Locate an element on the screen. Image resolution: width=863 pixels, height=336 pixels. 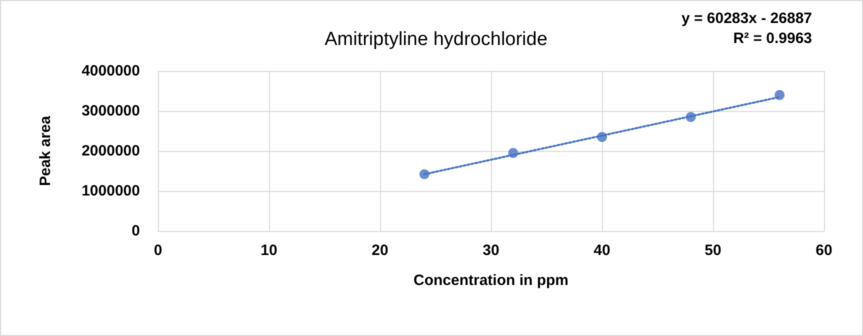
y-tick-label: 1000000 is located at coordinates (111, 191).